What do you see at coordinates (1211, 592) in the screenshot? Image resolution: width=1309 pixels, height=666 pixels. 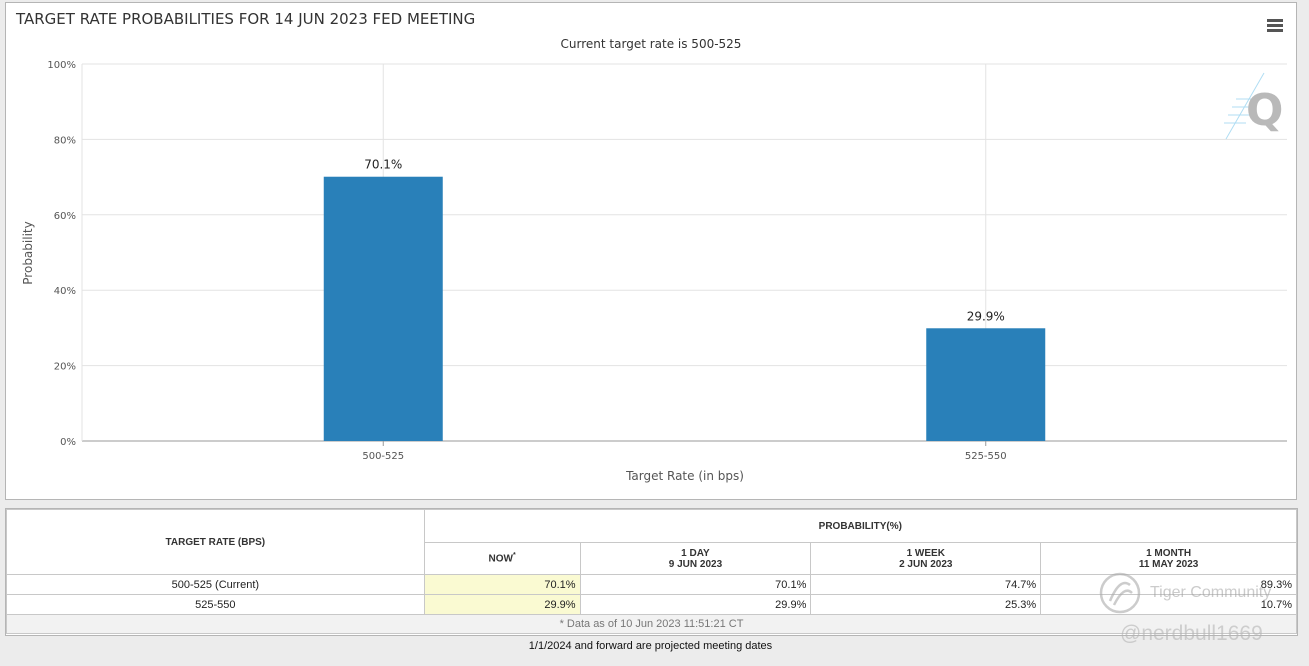 I see `tiger-community-text: Tiger Community` at bounding box center [1211, 592].